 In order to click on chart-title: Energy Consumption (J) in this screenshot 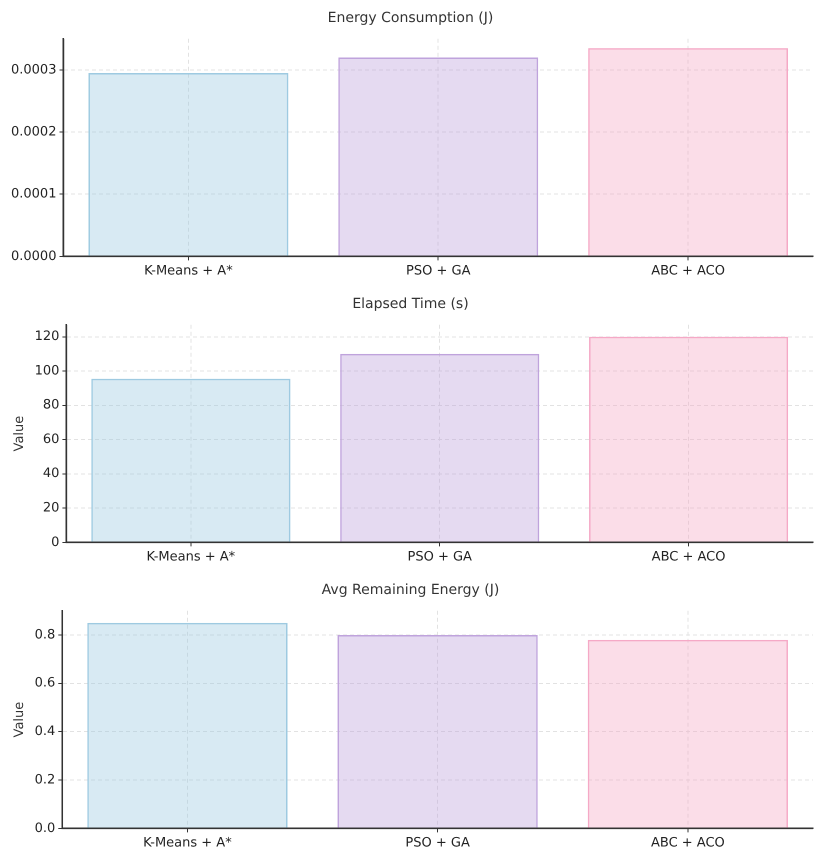, I will do `click(411, 18)`.